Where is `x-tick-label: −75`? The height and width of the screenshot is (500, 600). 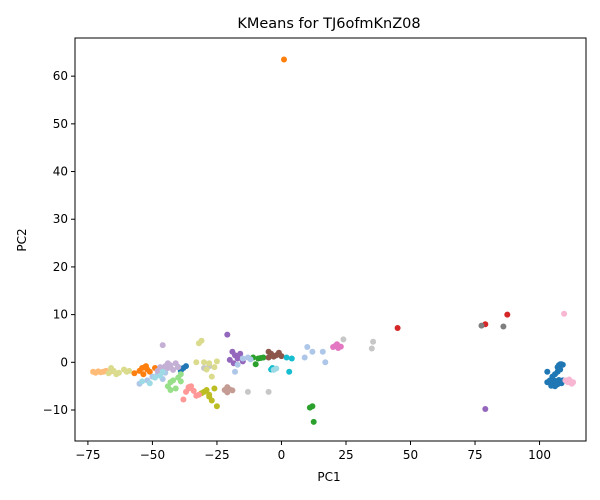
x-tick-label: −75 is located at coordinates (87, 455).